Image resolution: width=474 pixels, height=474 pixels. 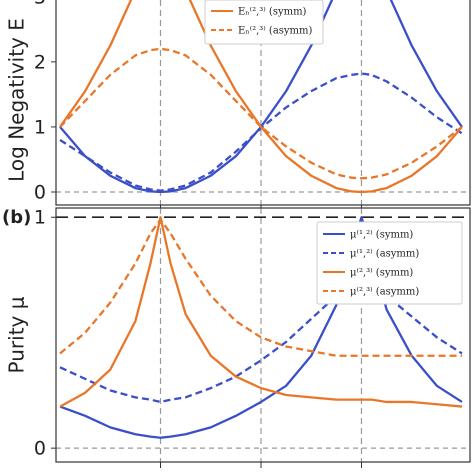 I want to click on legend-label: Eₙ⁽²,³⁾ (symm), so click(x=272, y=12).